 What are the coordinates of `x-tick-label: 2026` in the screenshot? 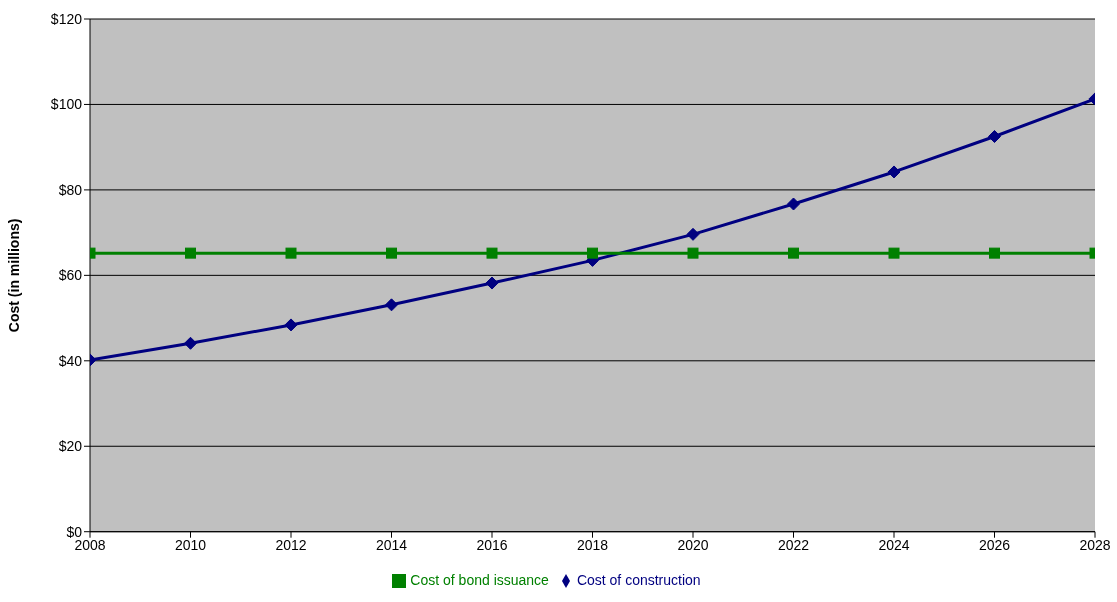 It's located at (994, 544).